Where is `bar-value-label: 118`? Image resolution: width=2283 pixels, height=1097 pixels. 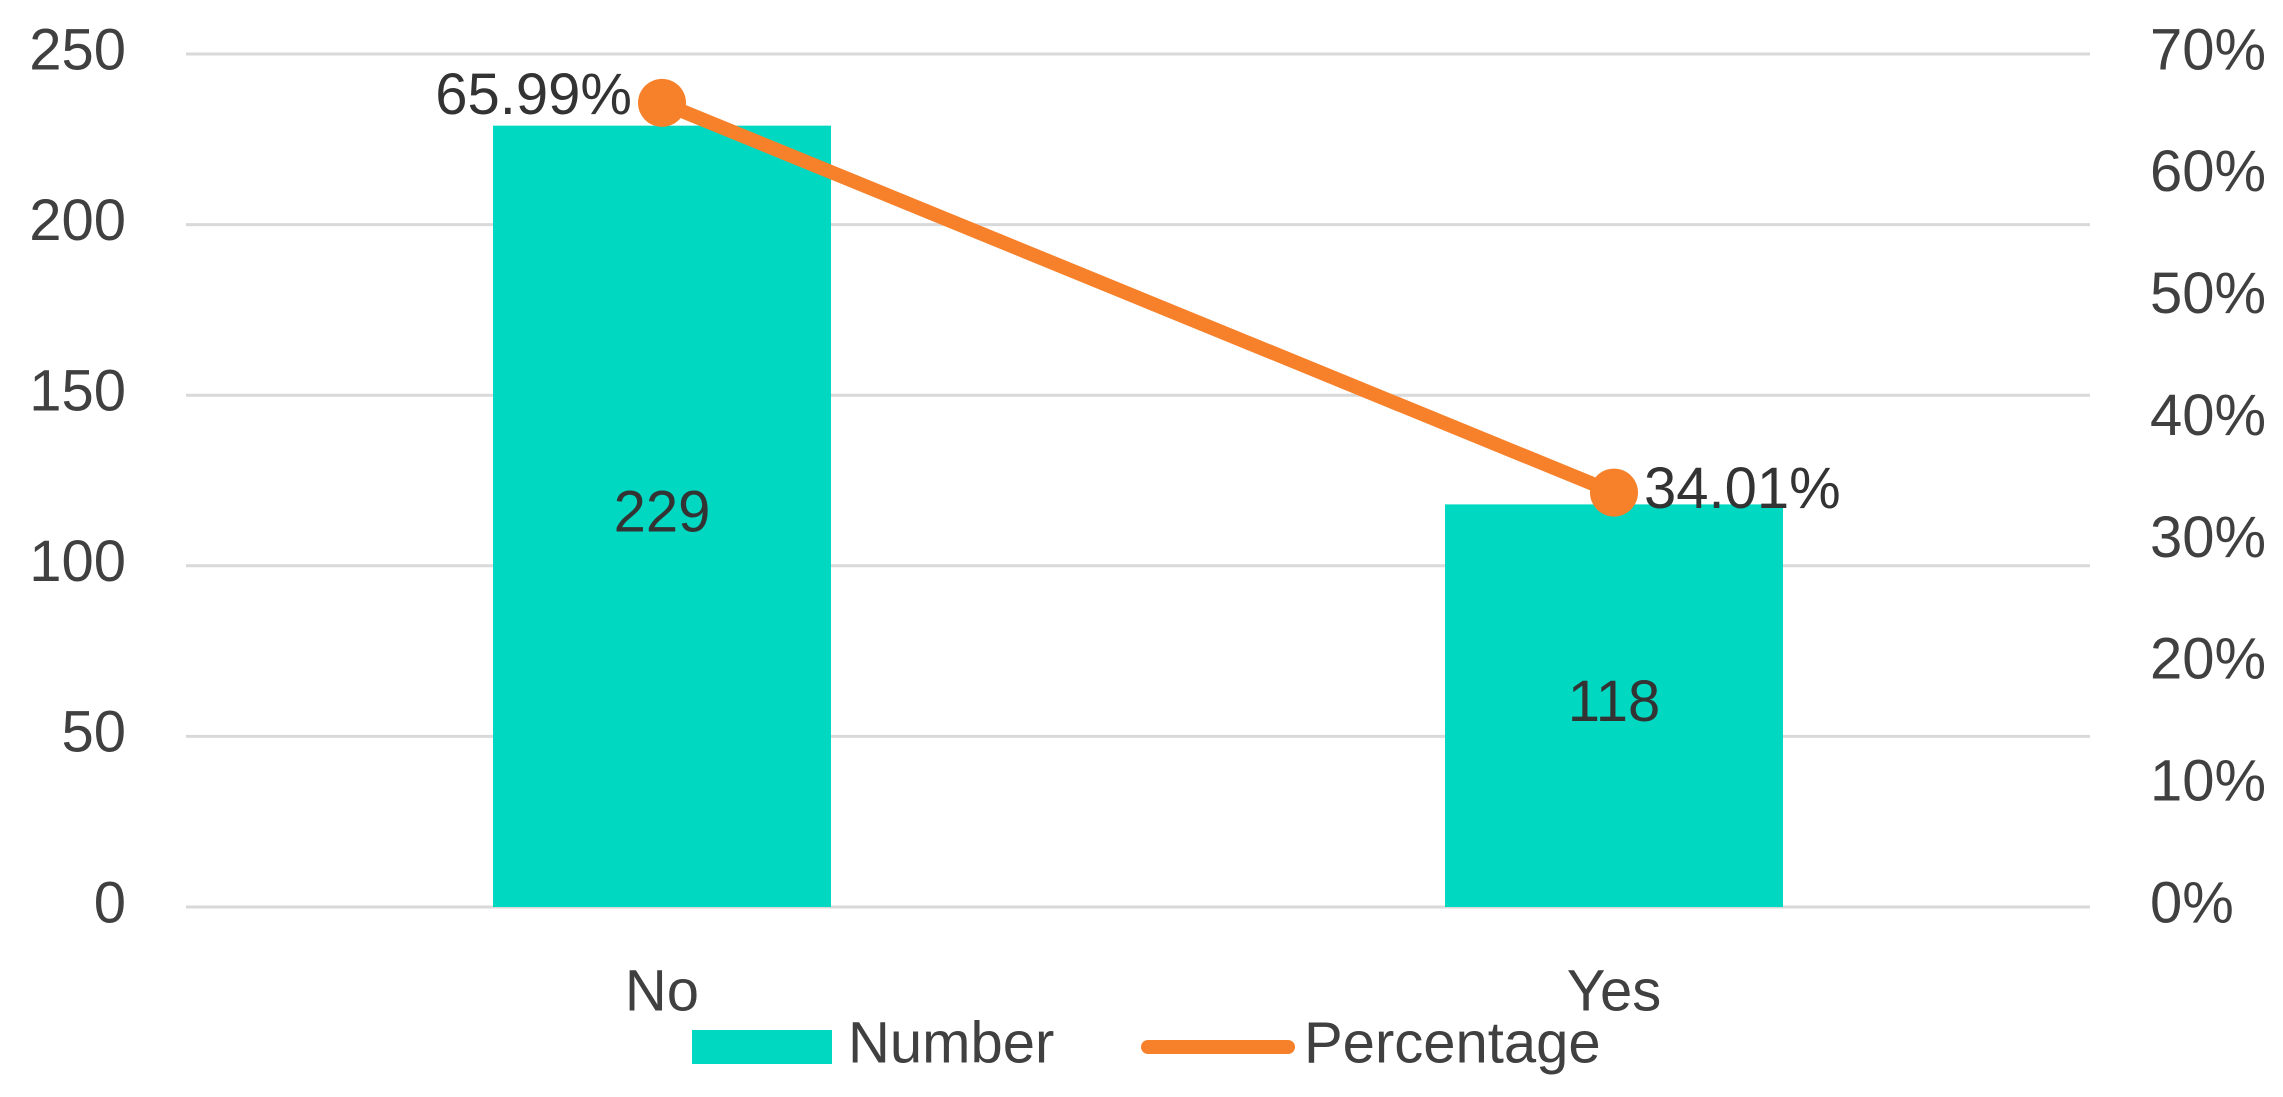
bar-value-label: 118 is located at coordinates (1614, 701).